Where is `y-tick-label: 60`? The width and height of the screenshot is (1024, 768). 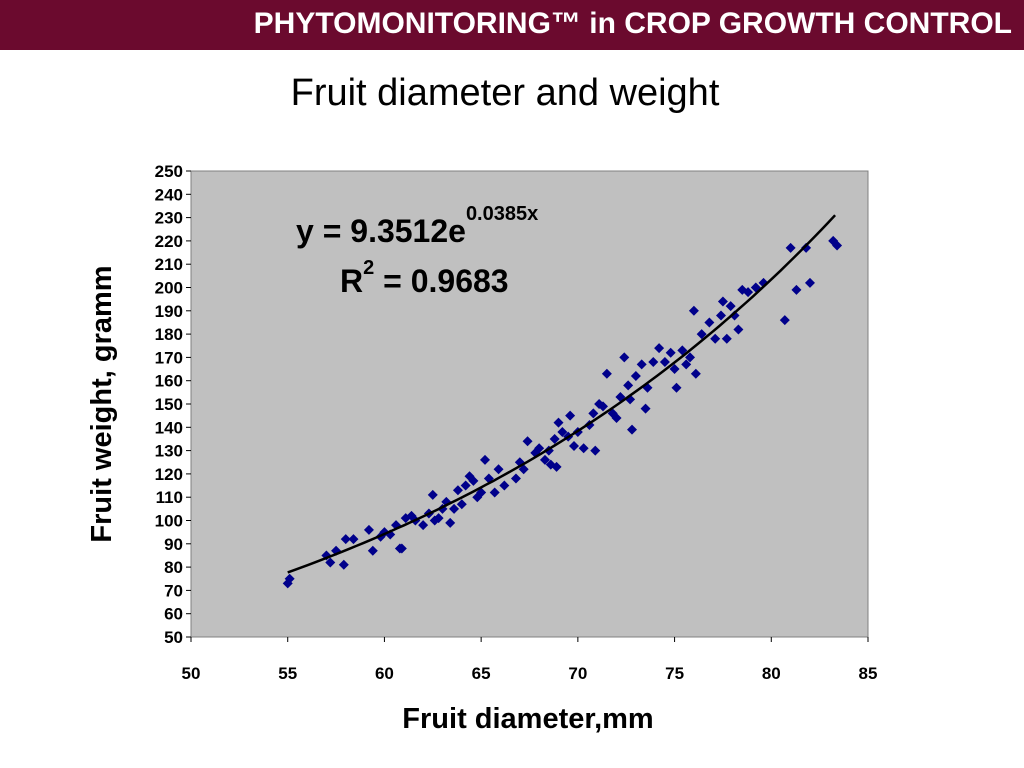
y-tick-label: 60 is located at coordinates (173, 614).